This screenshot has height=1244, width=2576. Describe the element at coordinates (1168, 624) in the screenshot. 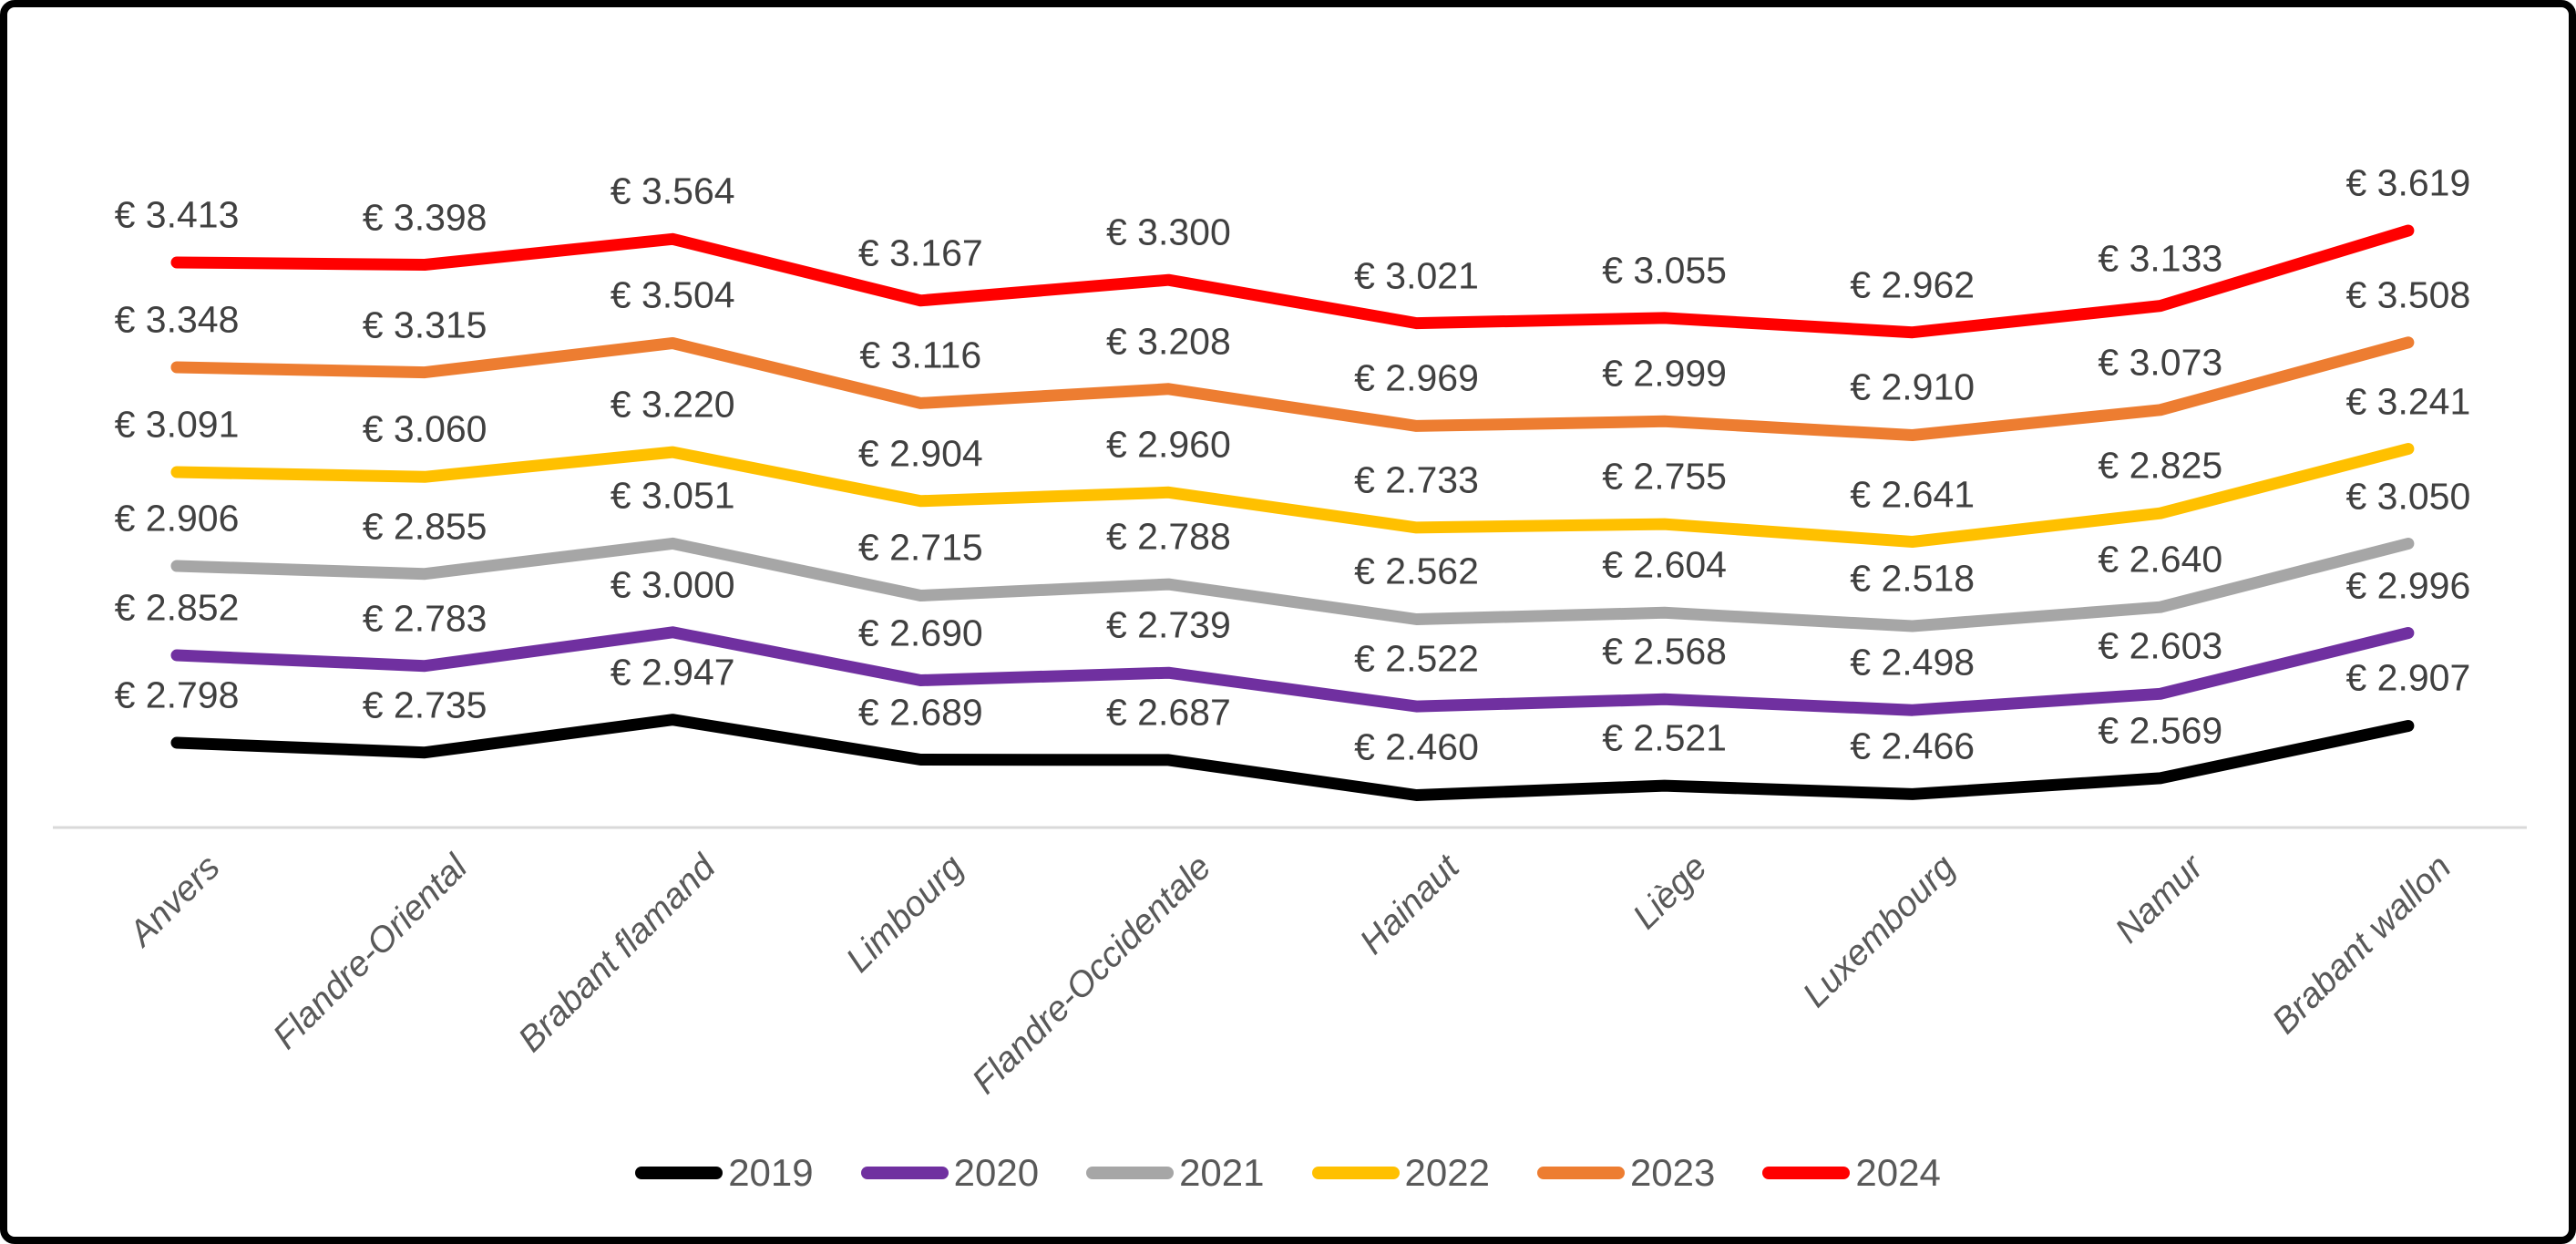

I see `value-label-2020-4: € 2.739` at that location.